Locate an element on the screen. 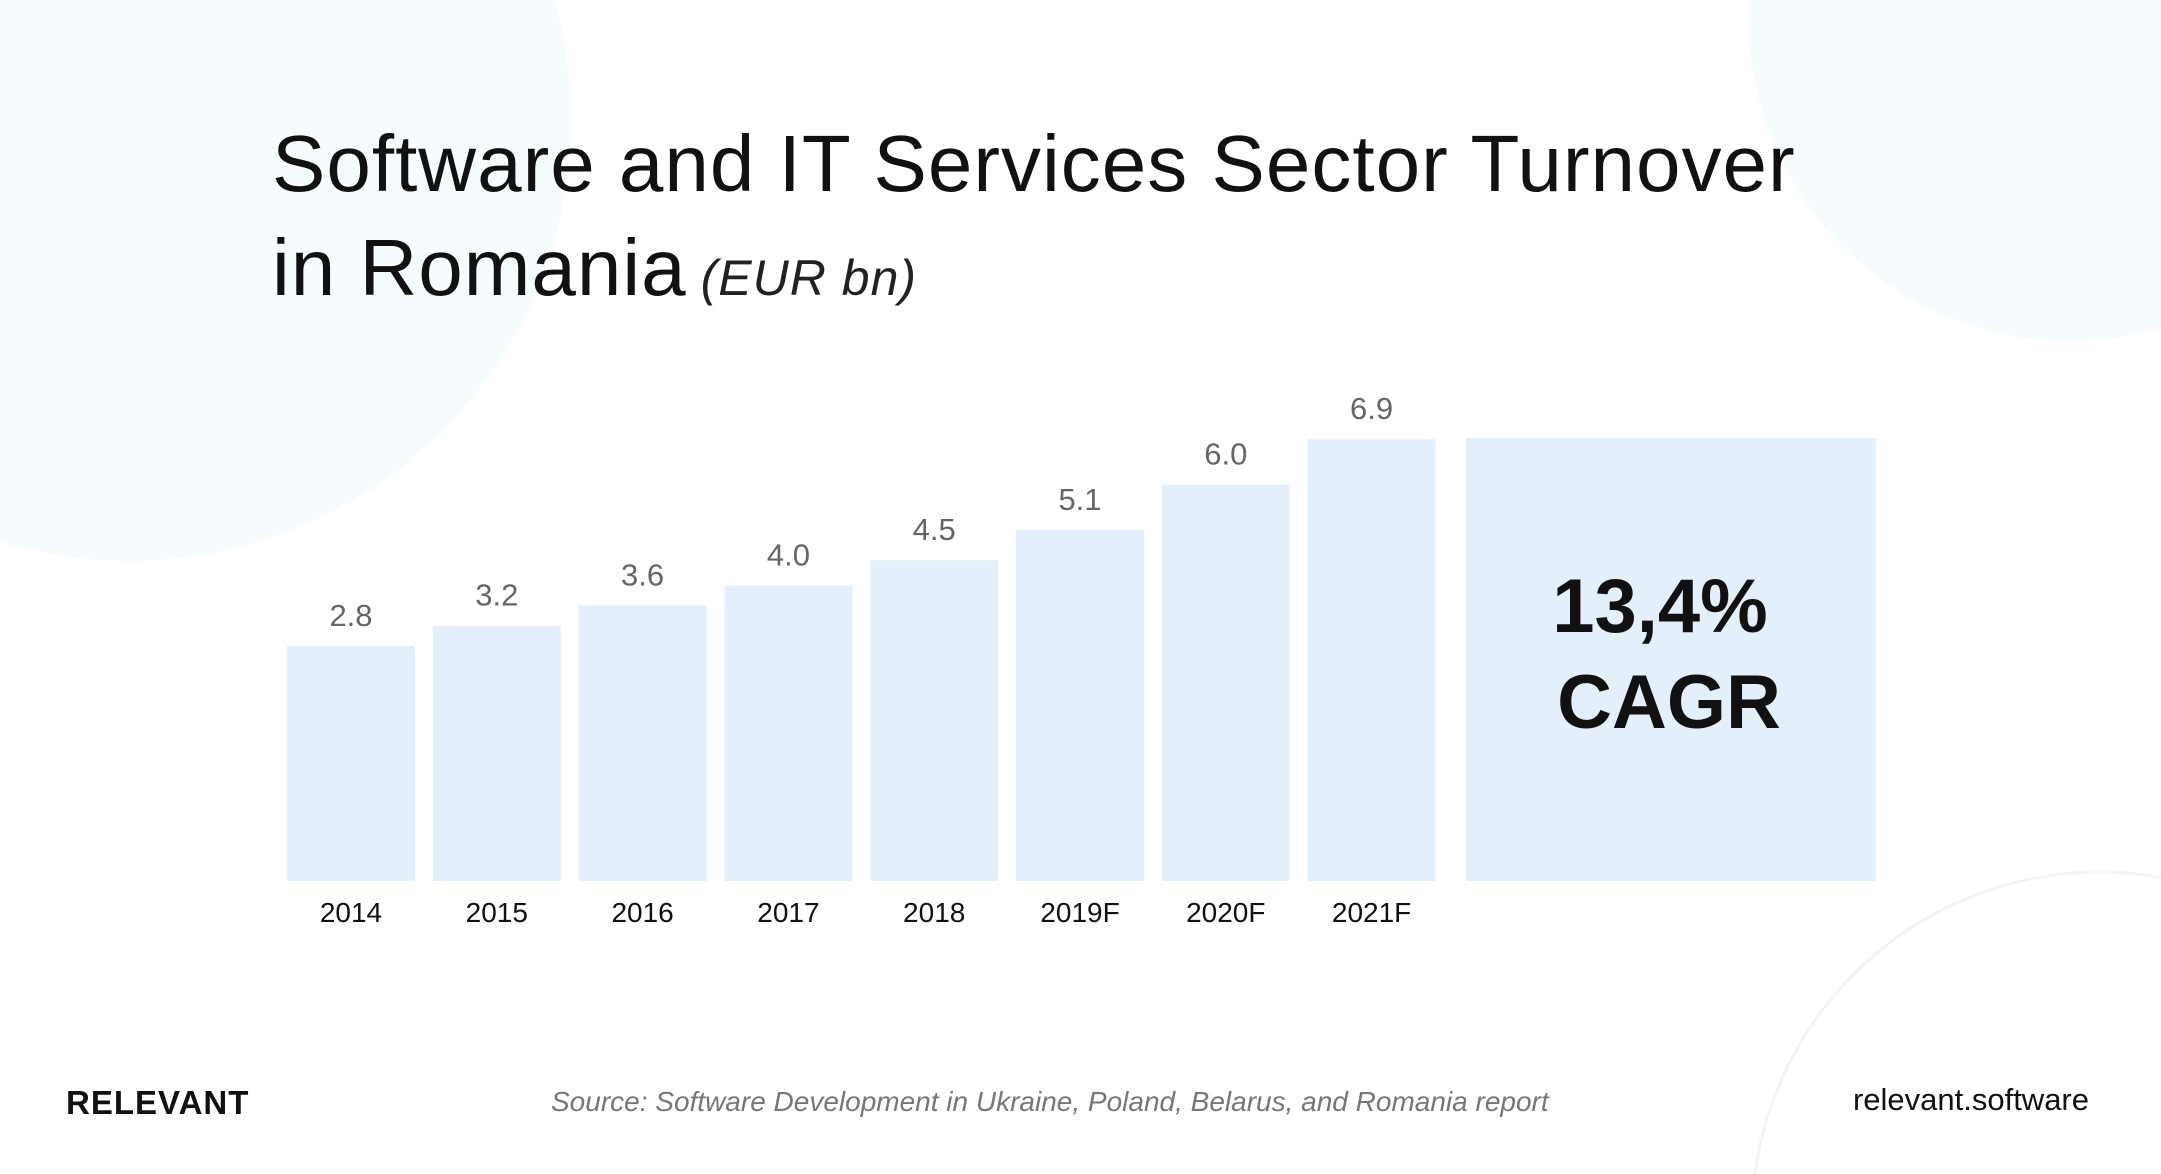 This screenshot has width=2161, height=1174. value-label: 4.5 is located at coordinates (934, 529).